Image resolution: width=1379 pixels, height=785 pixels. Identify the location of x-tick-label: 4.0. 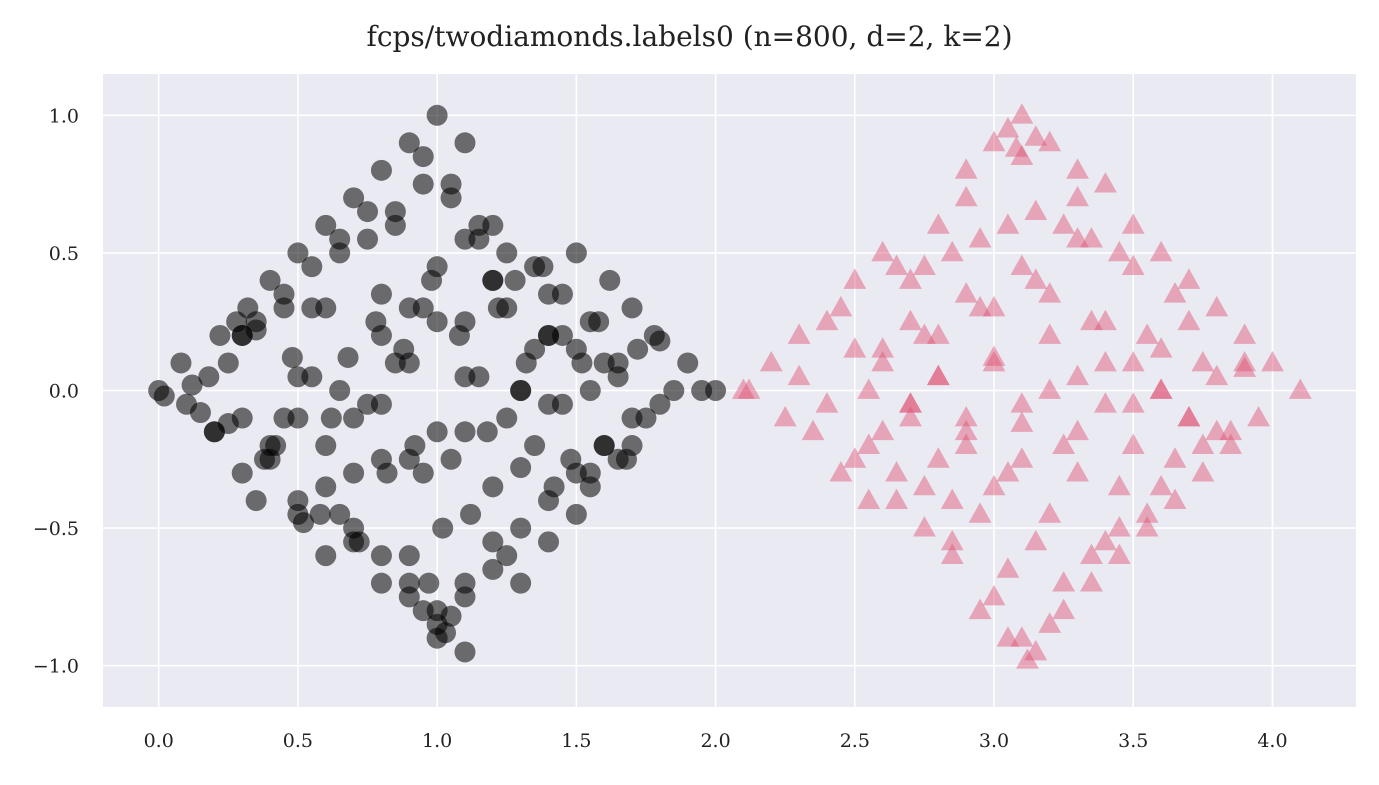
(1272, 741).